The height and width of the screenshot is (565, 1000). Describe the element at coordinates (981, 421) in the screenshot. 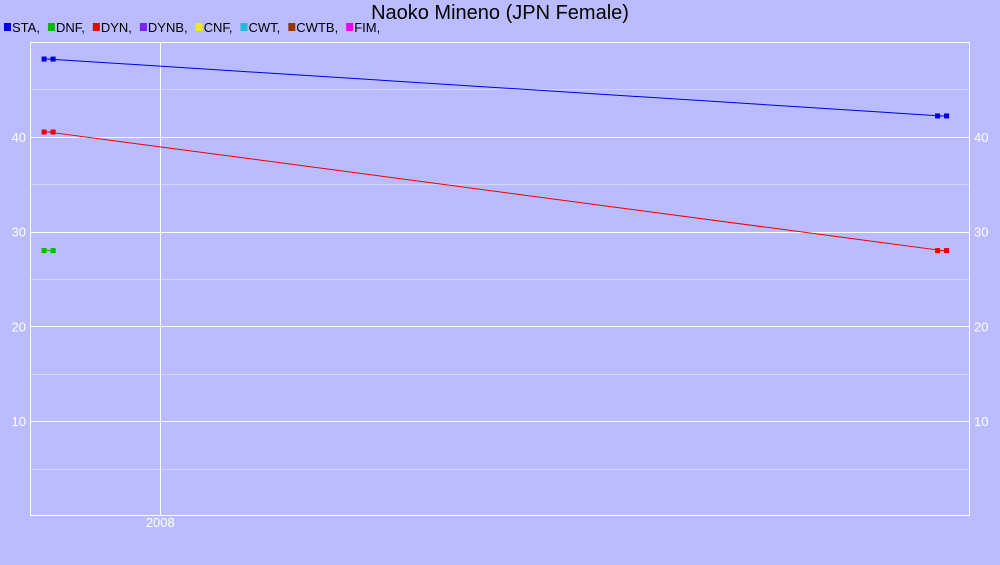

I see `y-tick-label-right-0: 10` at that location.